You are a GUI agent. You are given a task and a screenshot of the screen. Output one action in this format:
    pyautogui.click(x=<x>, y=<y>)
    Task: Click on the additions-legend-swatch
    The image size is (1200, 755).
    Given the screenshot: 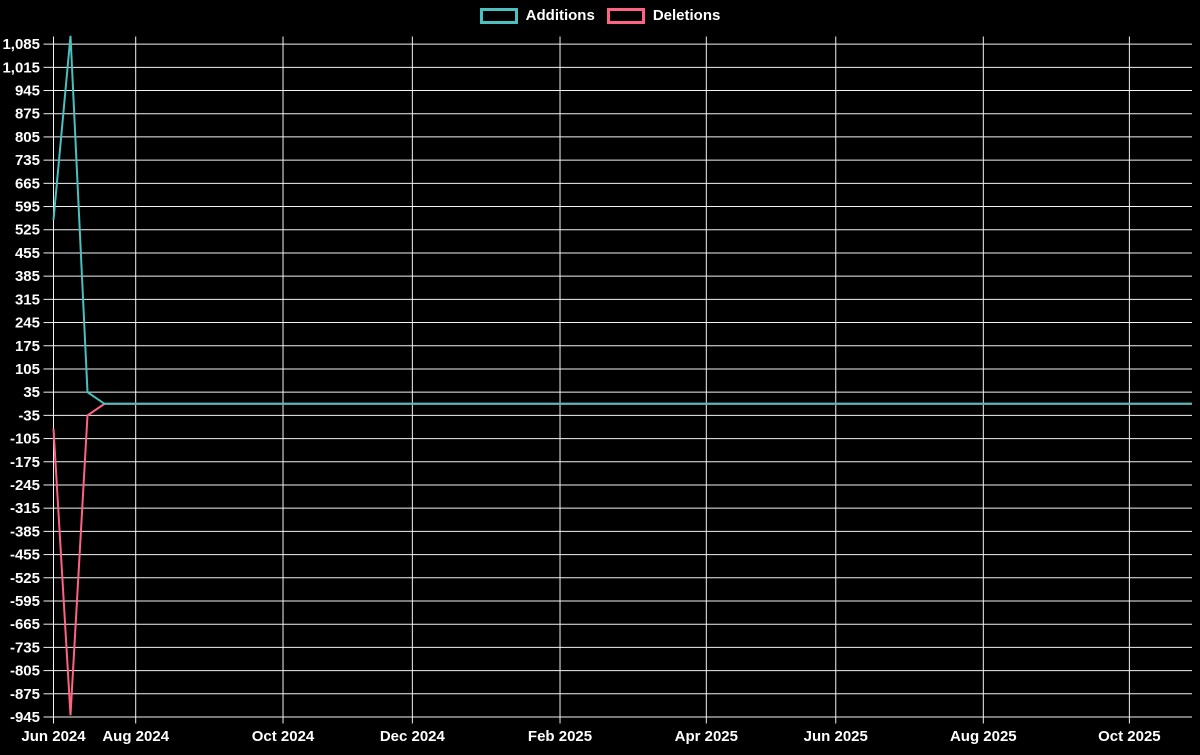 What is the action you would take?
    pyautogui.click(x=498, y=16)
    